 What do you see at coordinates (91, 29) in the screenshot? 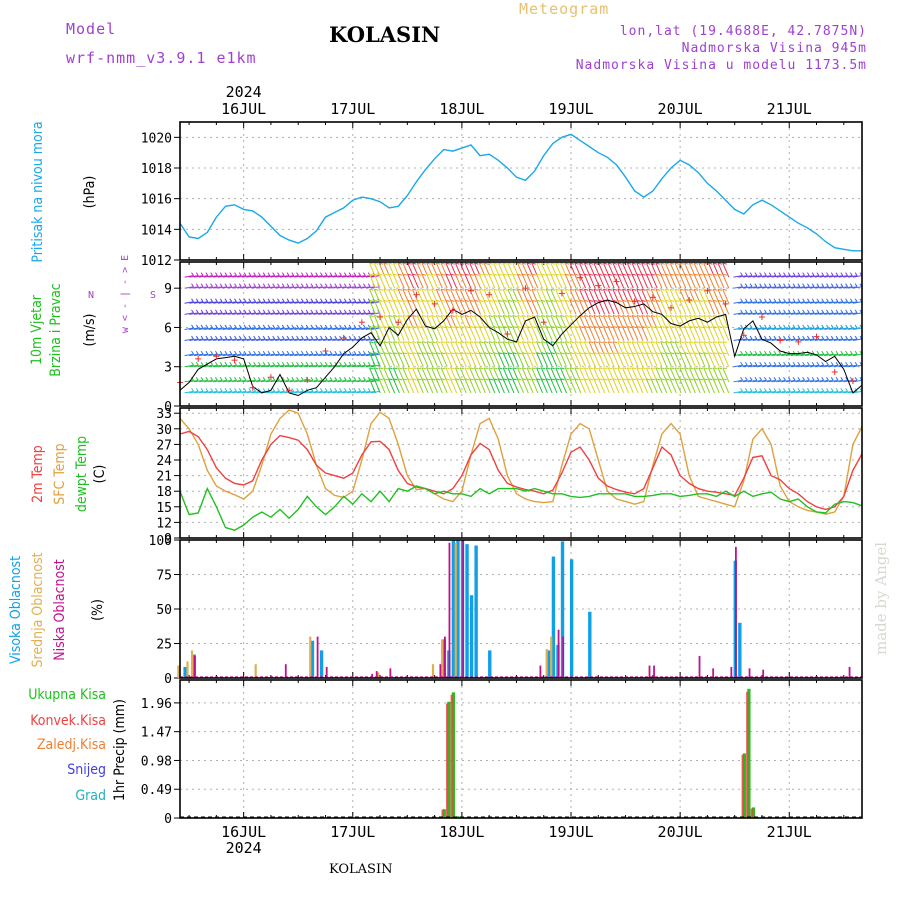
I see `model-label: Model` at bounding box center [91, 29].